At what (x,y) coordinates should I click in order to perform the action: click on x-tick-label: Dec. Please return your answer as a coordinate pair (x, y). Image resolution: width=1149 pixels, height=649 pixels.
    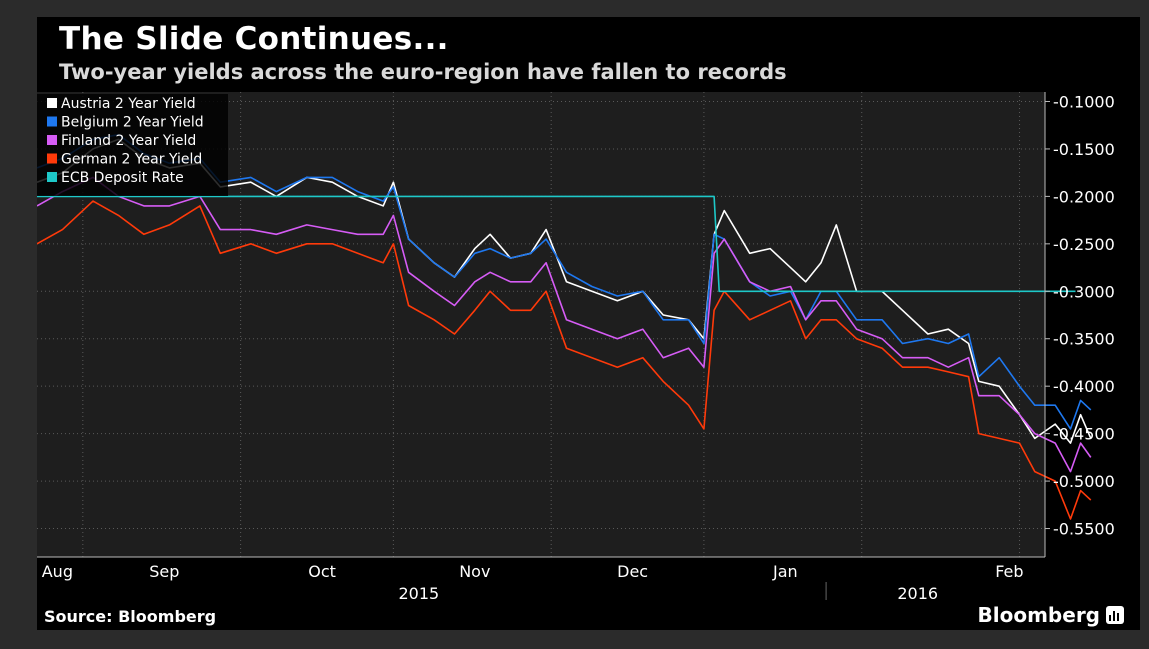
    Looking at the image, I should click on (632, 571).